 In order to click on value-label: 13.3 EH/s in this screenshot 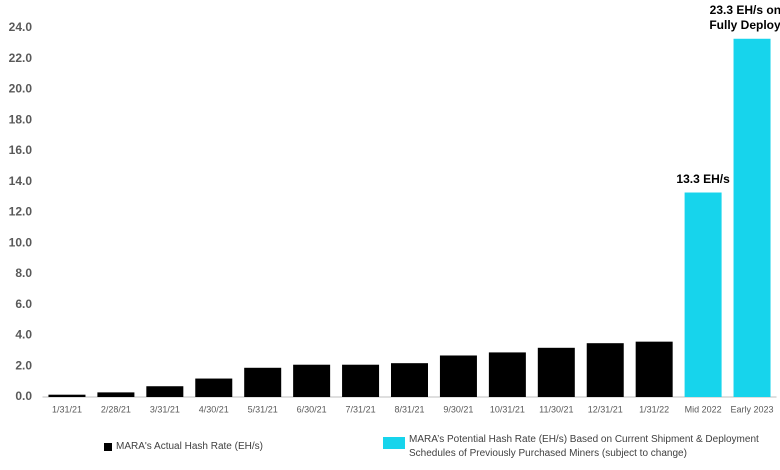, I will do `click(703, 178)`.